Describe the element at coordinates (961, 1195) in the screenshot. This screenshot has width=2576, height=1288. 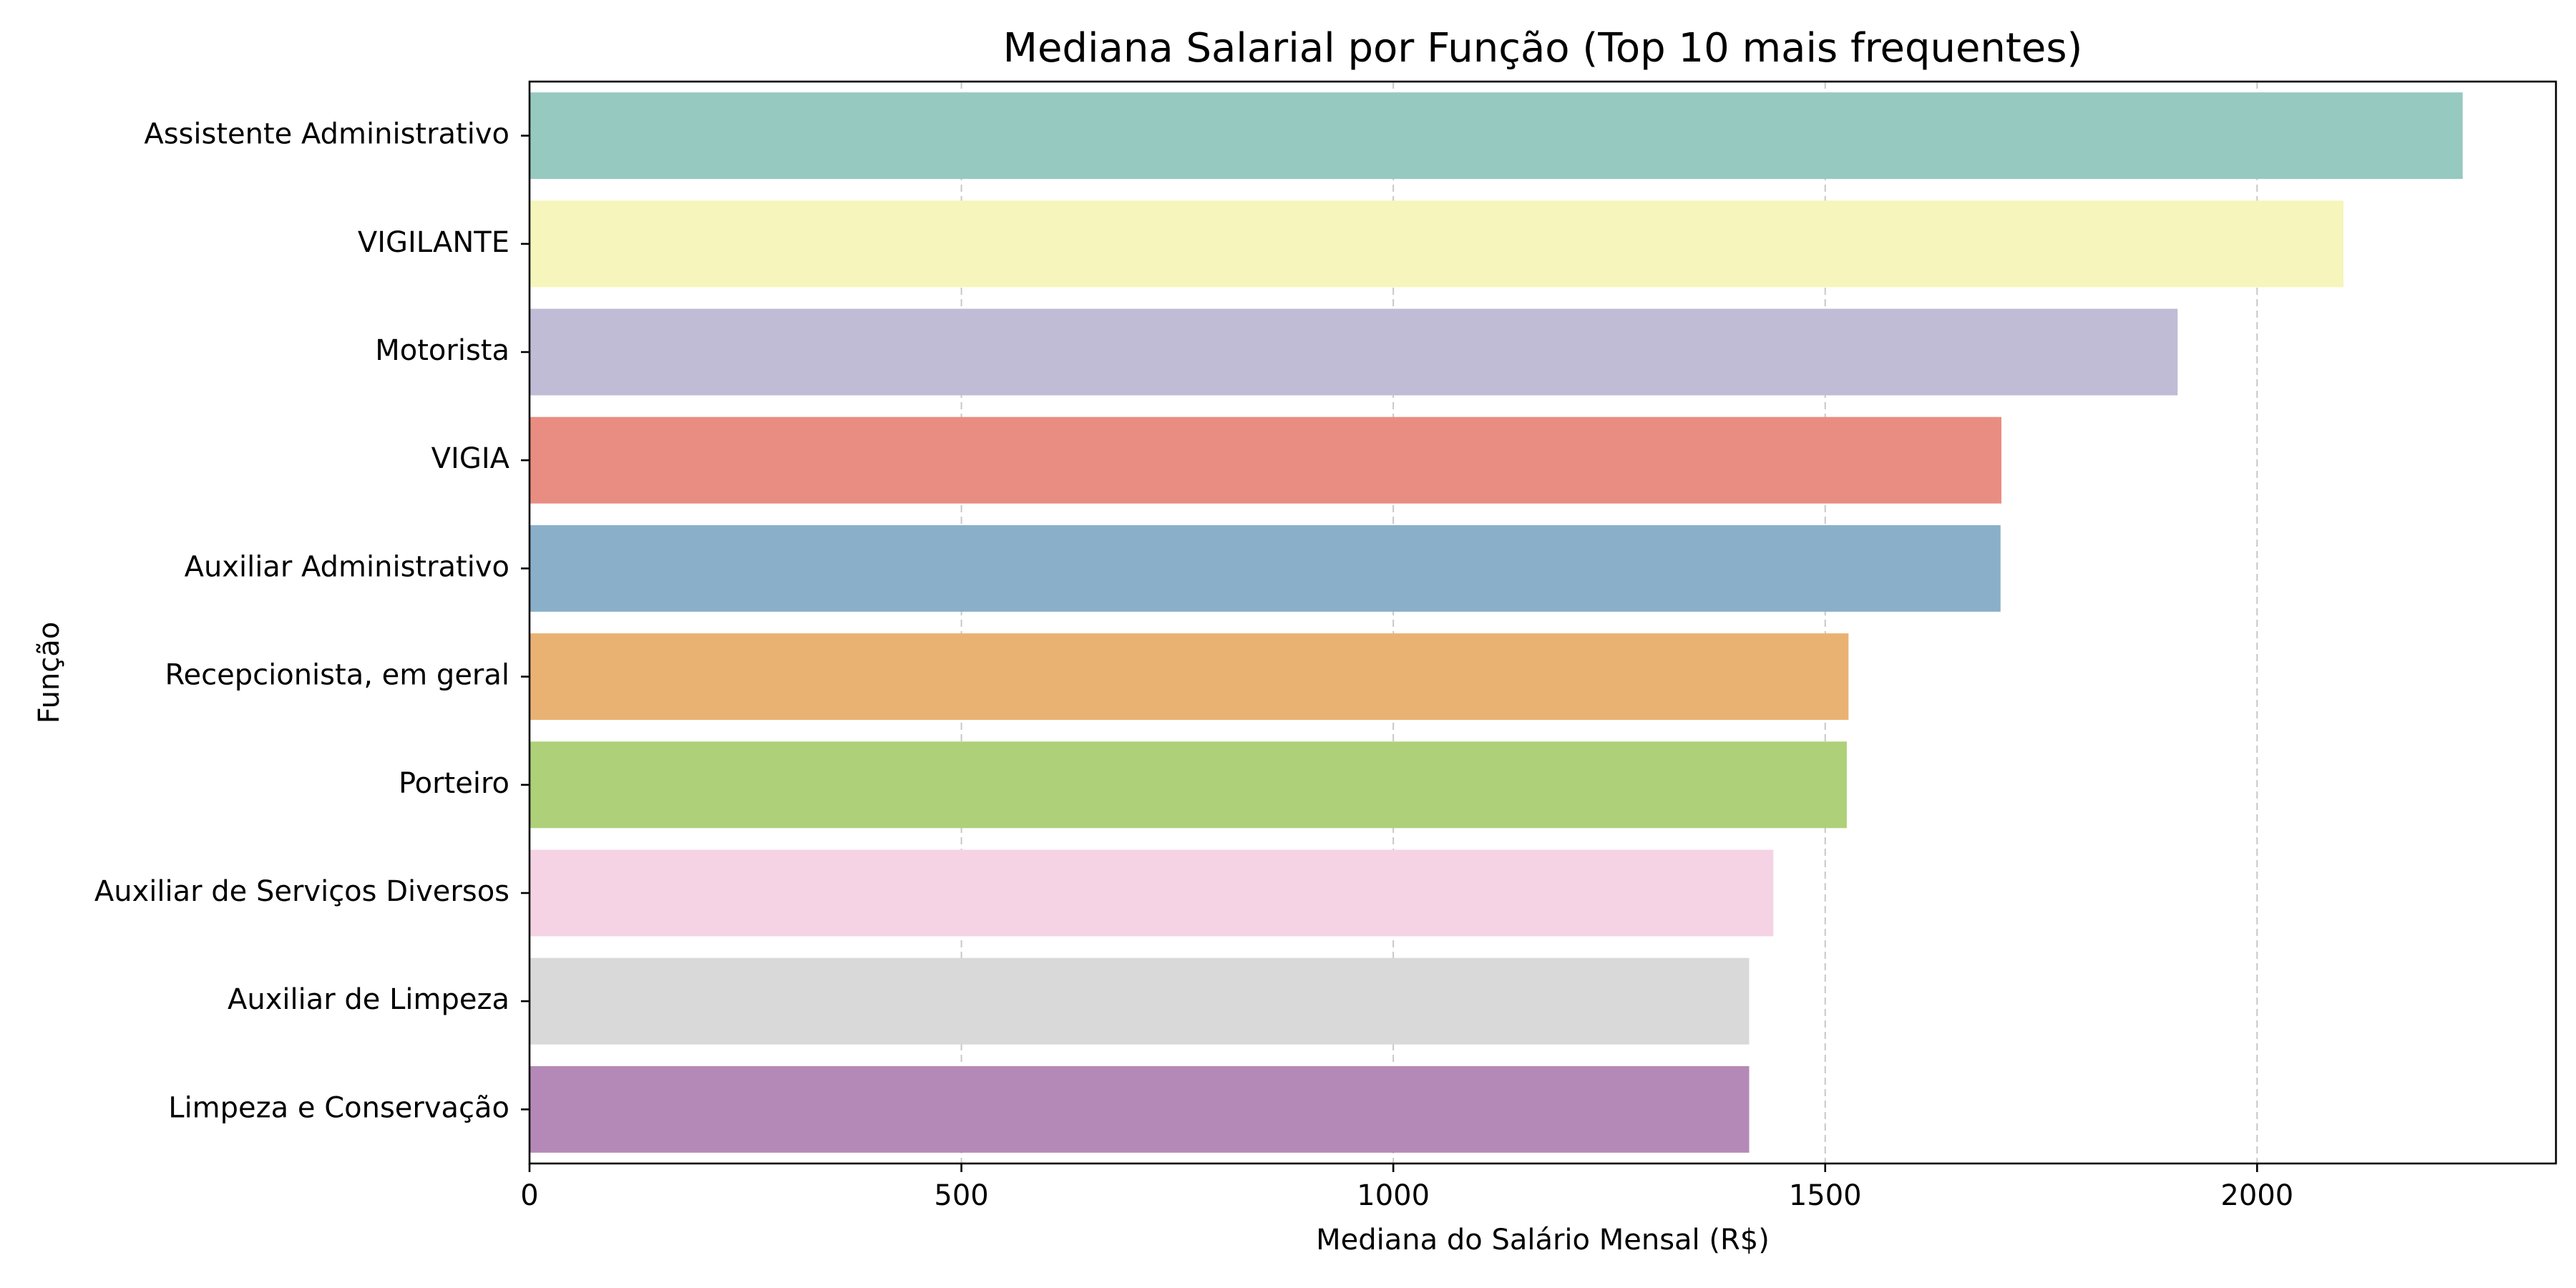
I see `x-tick-label-500: 500` at that location.